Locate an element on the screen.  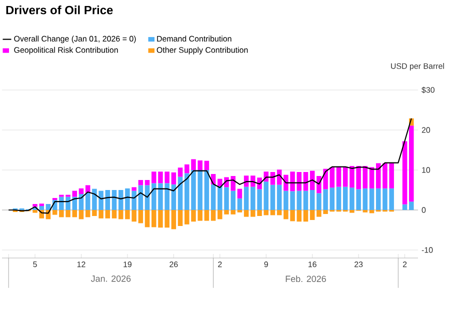
chart-title: Drivers of Oil Price is located at coordinates (59, 10).